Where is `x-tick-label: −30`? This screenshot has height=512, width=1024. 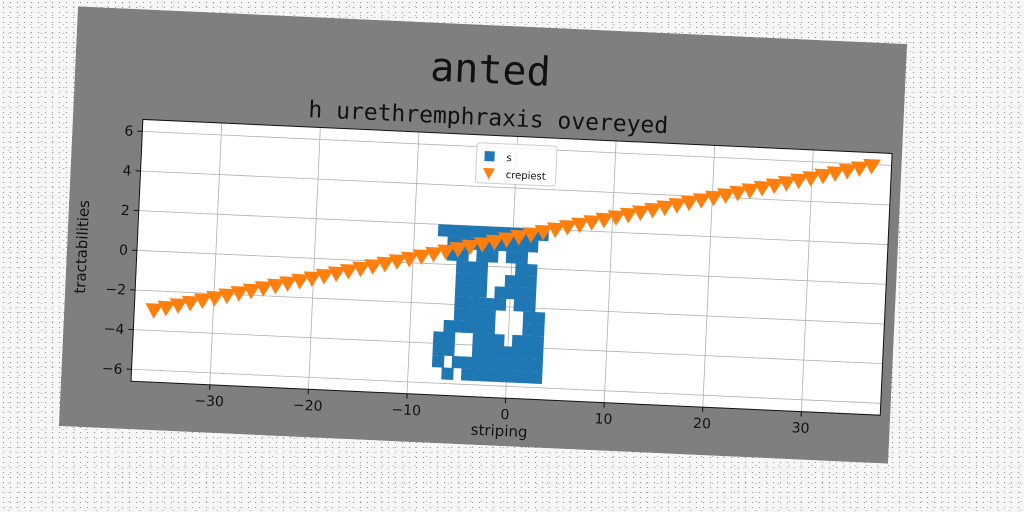 x-tick-label: −30 is located at coordinates (209, 401).